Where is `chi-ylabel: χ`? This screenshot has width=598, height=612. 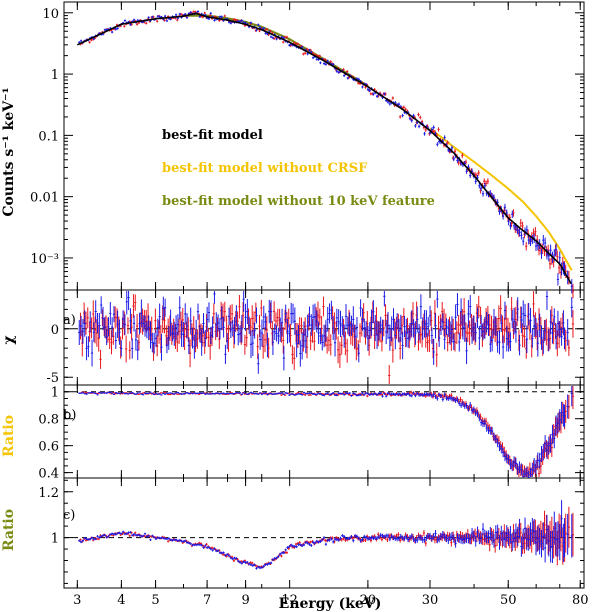 chi-ylabel: χ is located at coordinates (9, 339).